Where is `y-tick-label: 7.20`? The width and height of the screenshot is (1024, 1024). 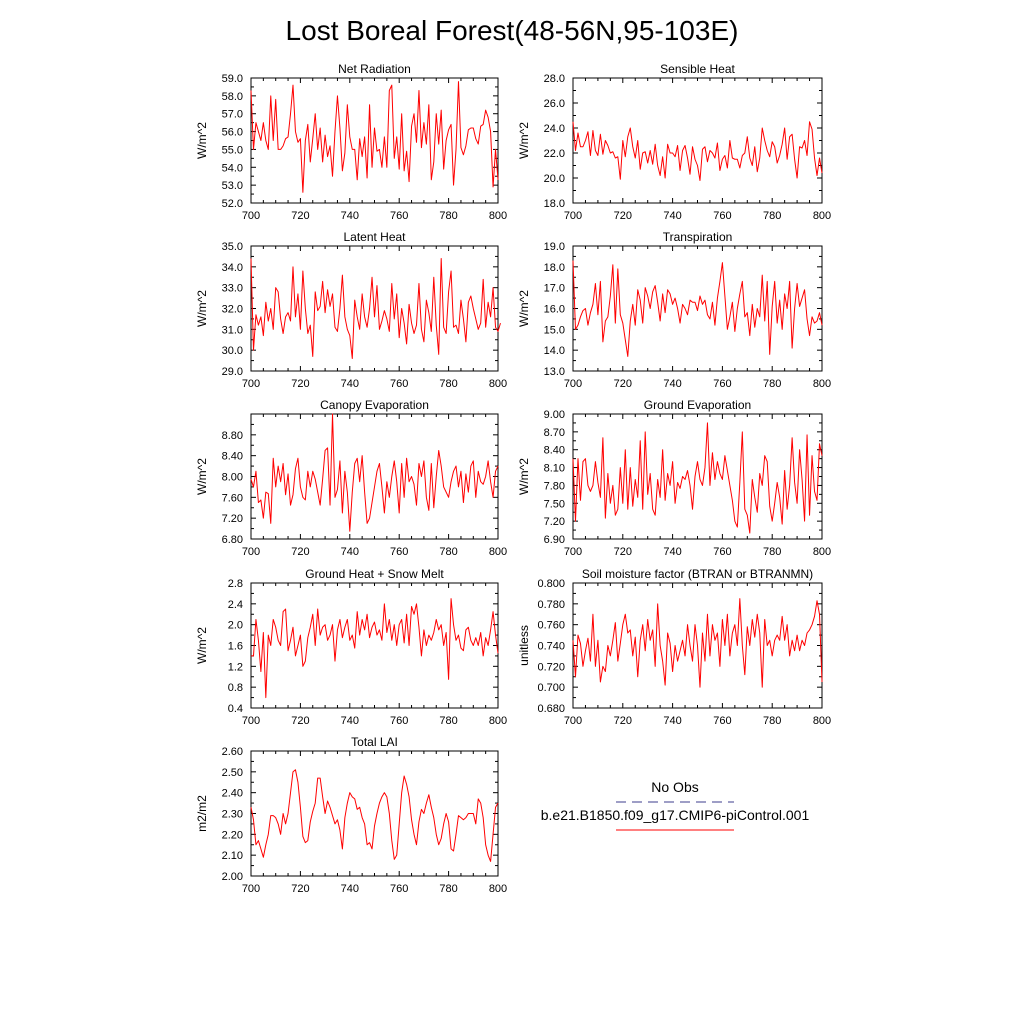
y-tick-label: 7.20 is located at coordinates (554, 522).